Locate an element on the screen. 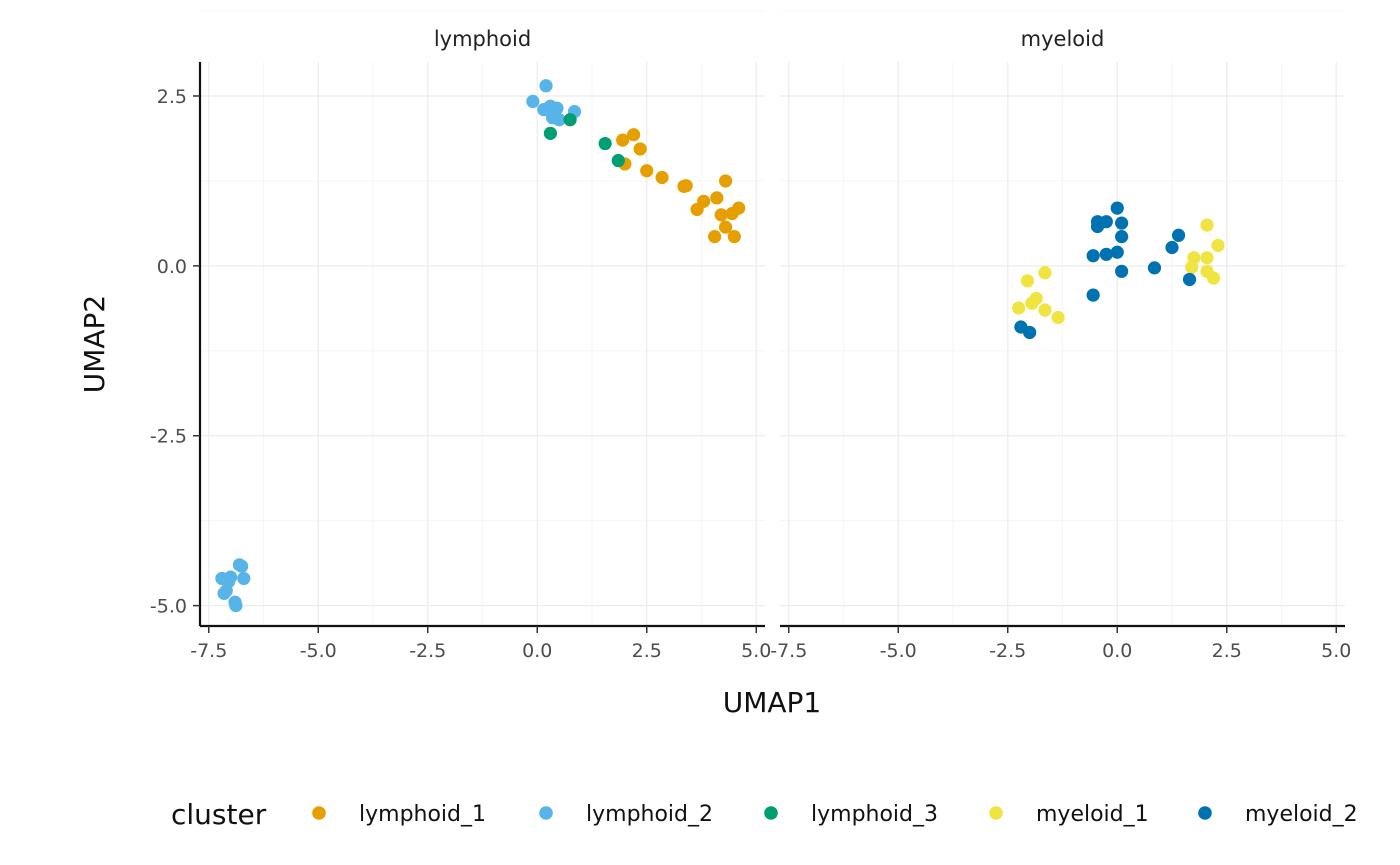 The image size is (1400, 865). legend-label: myeloid_2 is located at coordinates (1301, 814).